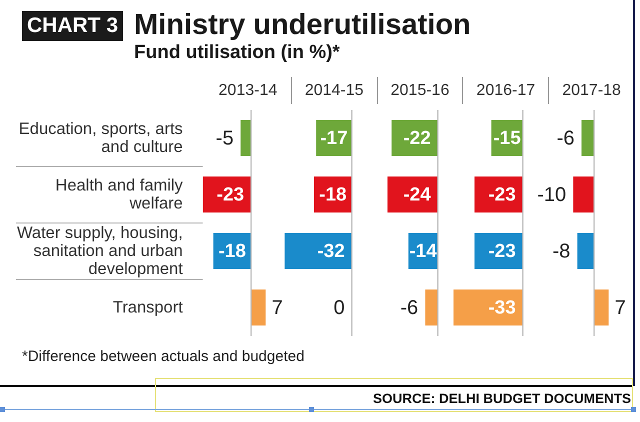 This screenshot has width=640, height=422. Describe the element at coordinates (148, 307) in the screenshot. I see `y-tick-label: Transport` at that location.